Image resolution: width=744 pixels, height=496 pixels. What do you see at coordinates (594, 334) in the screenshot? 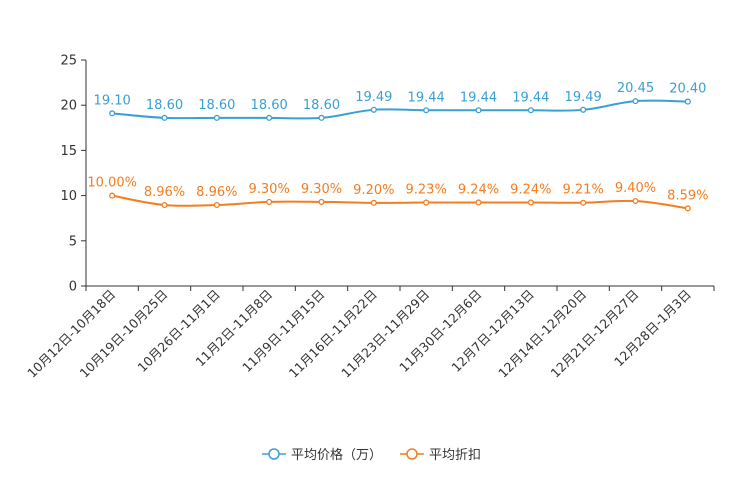
I see `x-tick-label: 12月21日-12月27日` at bounding box center [594, 334].